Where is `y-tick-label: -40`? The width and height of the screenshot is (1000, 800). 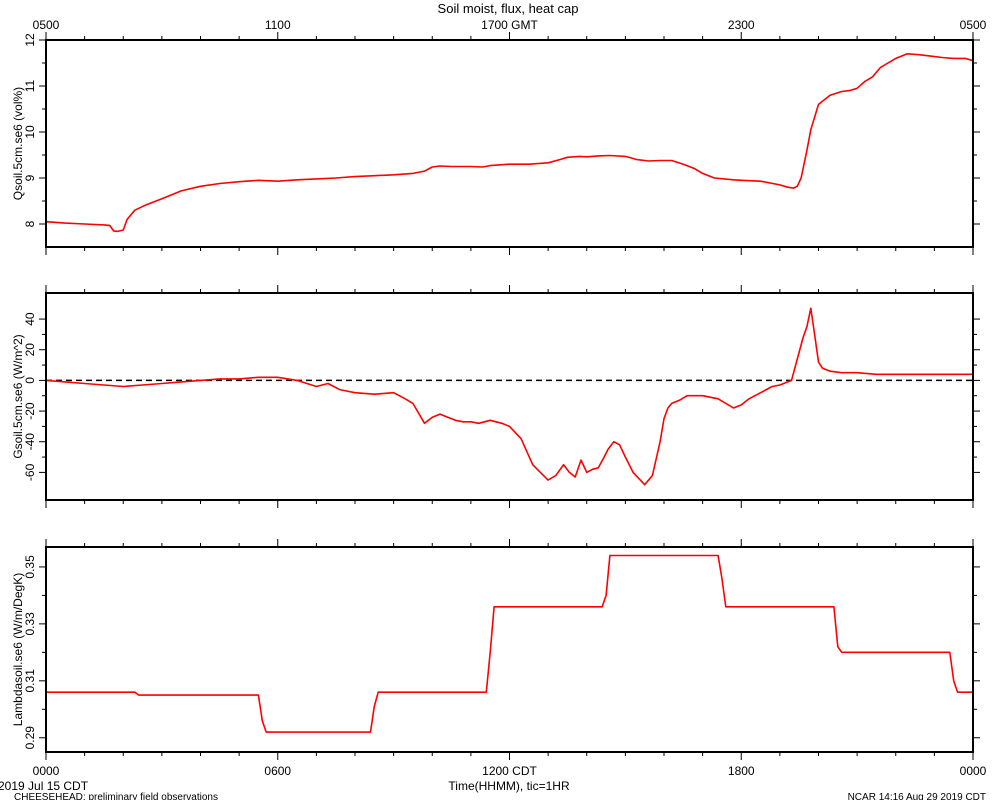 y-tick-label: -40 is located at coordinates (30, 442).